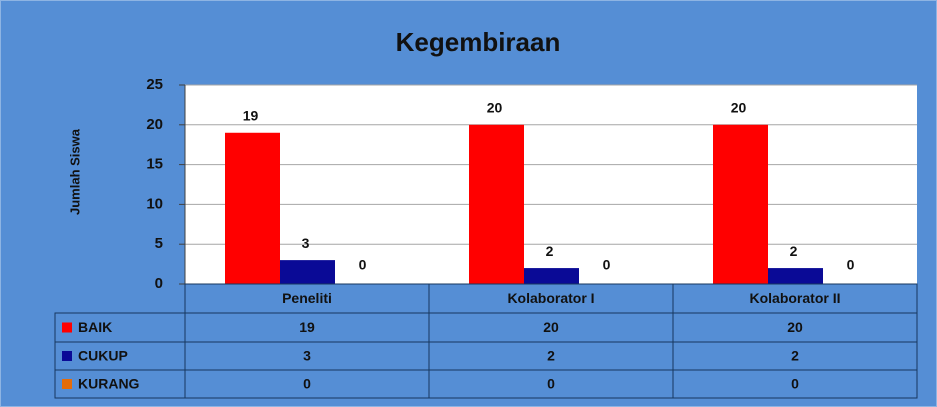 The image size is (937, 407). I want to click on y-axis-label: Jumlah Siswa, so click(74, 171).